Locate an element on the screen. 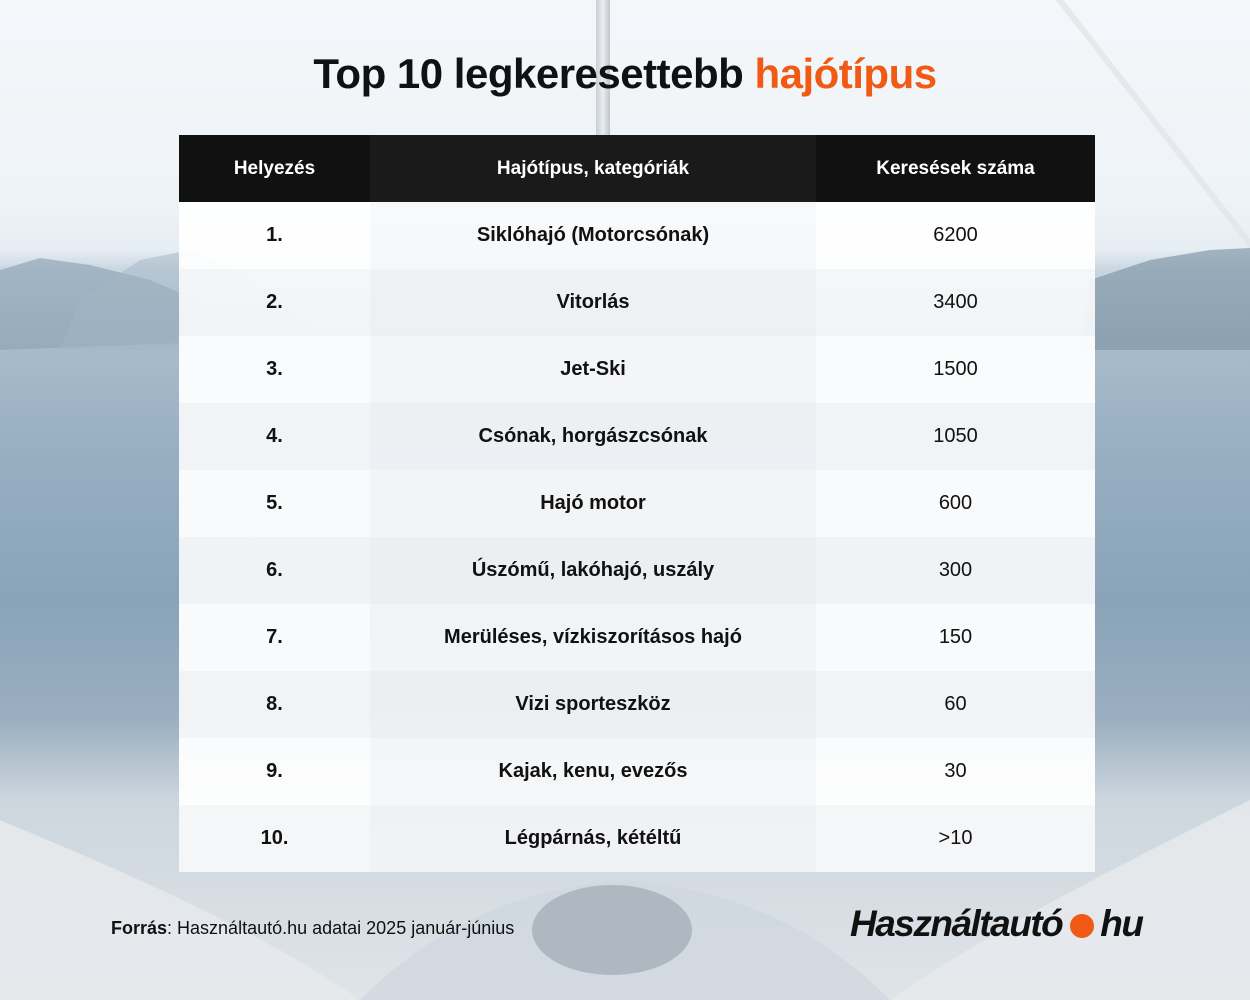  table-row: 7. Merüléses, vízkiszorításos hajó 150 is located at coordinates (637, 637).